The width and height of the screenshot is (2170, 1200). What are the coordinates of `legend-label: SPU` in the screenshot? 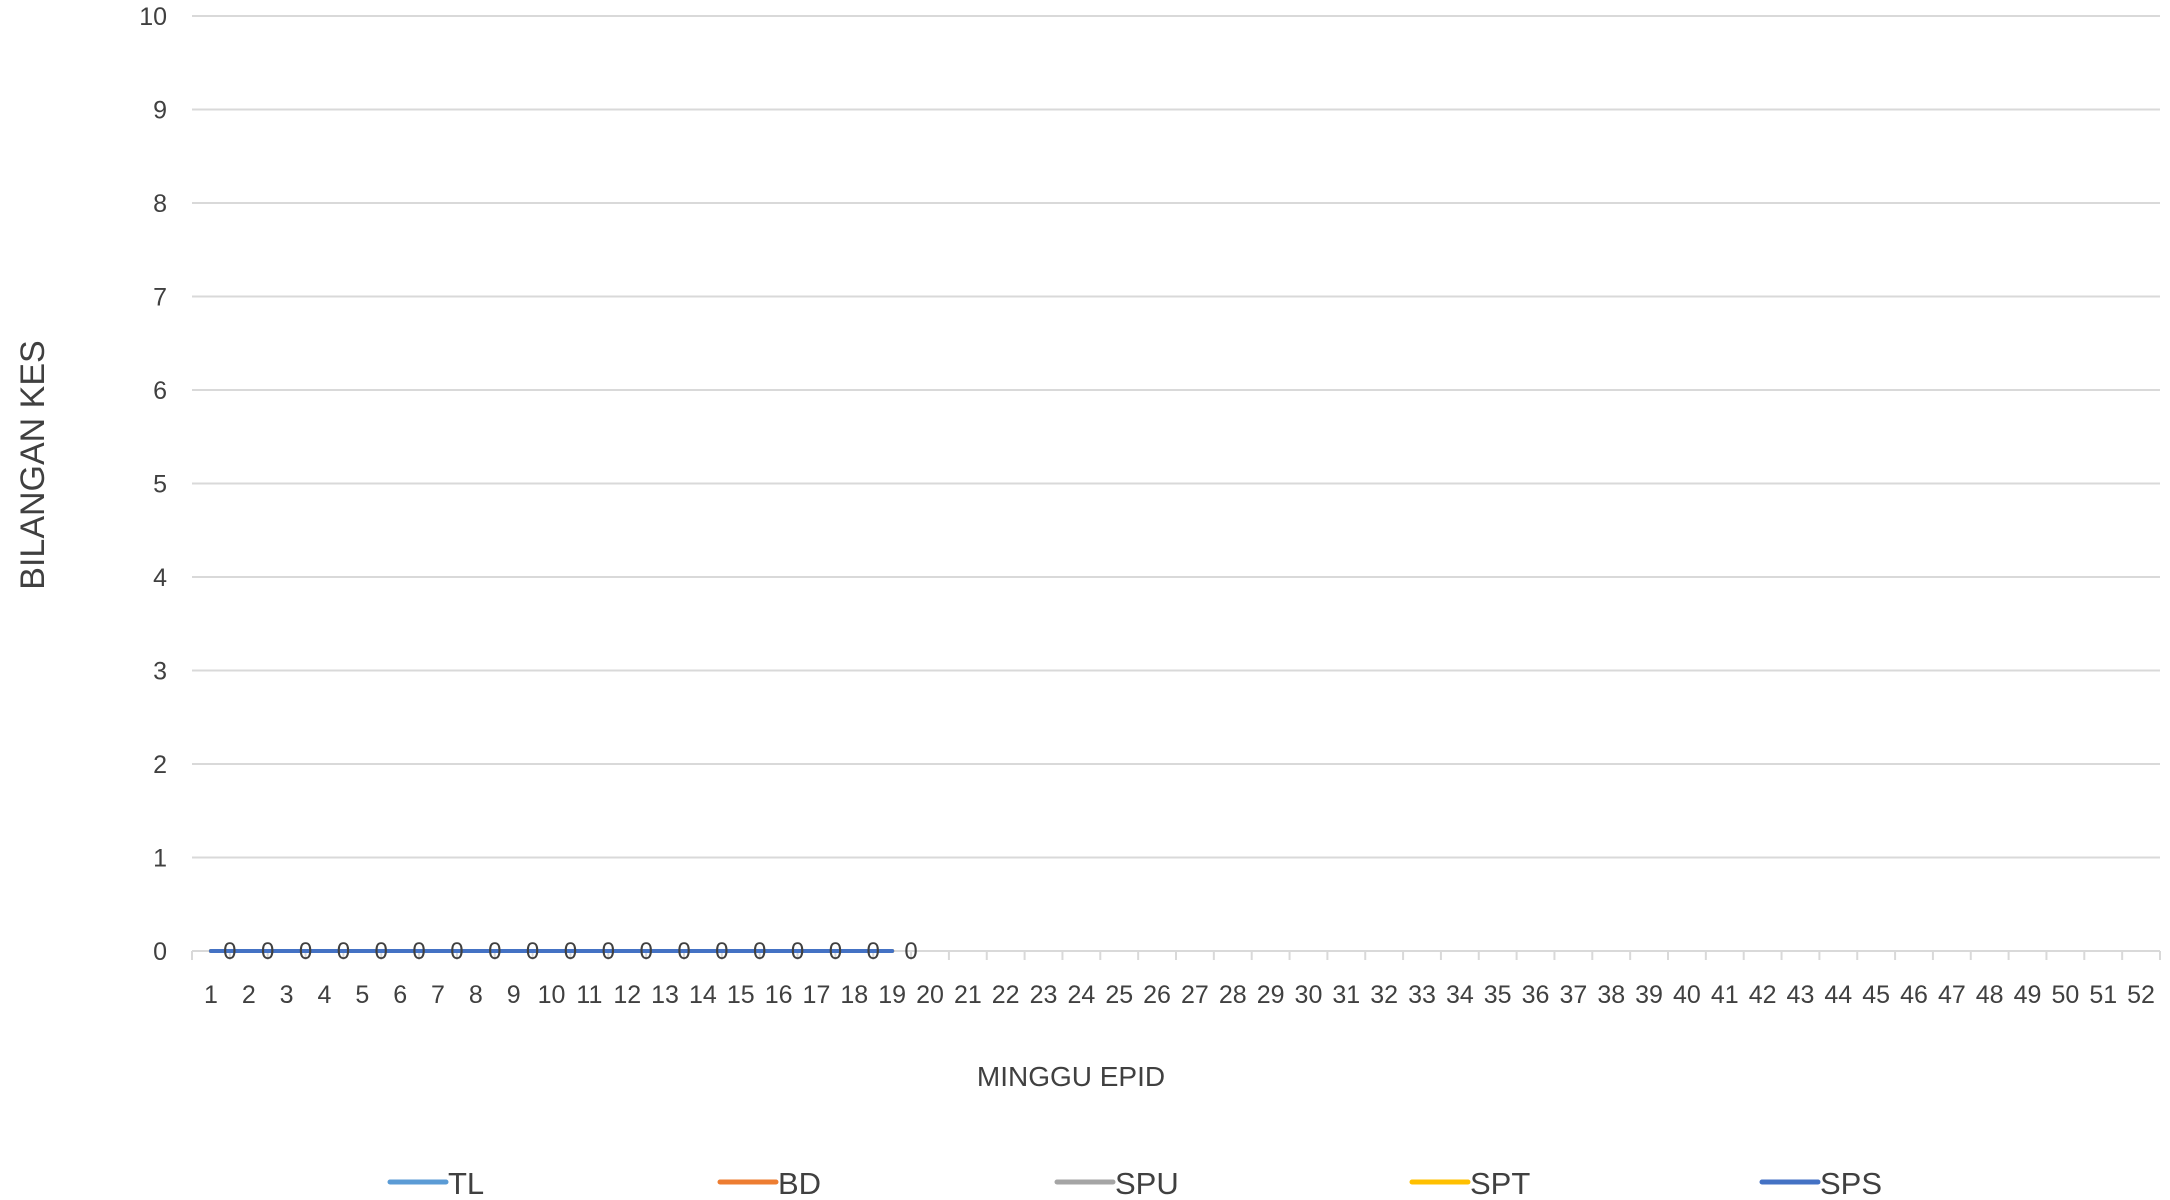 It's located at (1147, 1183).